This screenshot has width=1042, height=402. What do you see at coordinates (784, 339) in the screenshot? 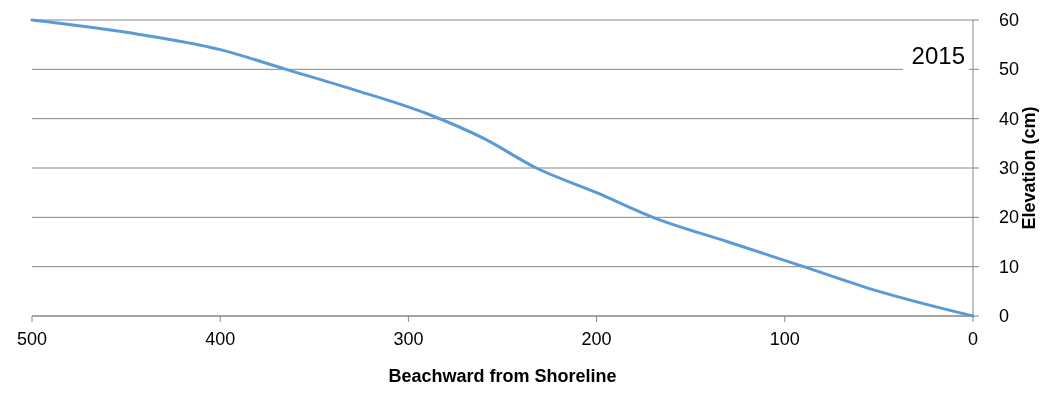
I see `x-tick-label: 100` at bounding box center [784, 339].